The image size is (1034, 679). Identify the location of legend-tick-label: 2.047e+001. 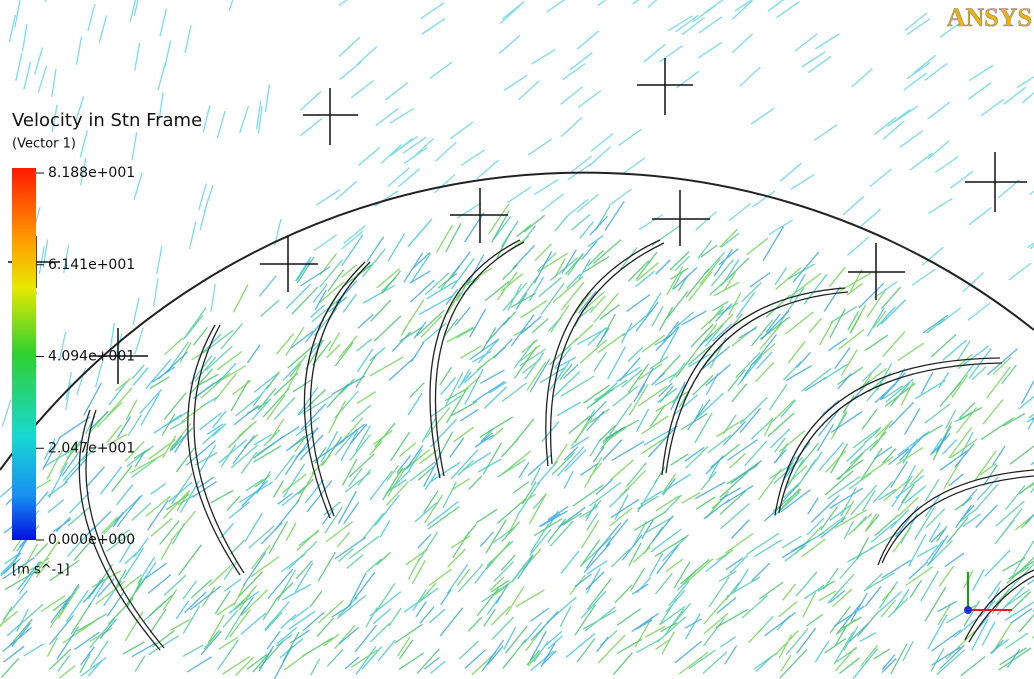
(91, 448).